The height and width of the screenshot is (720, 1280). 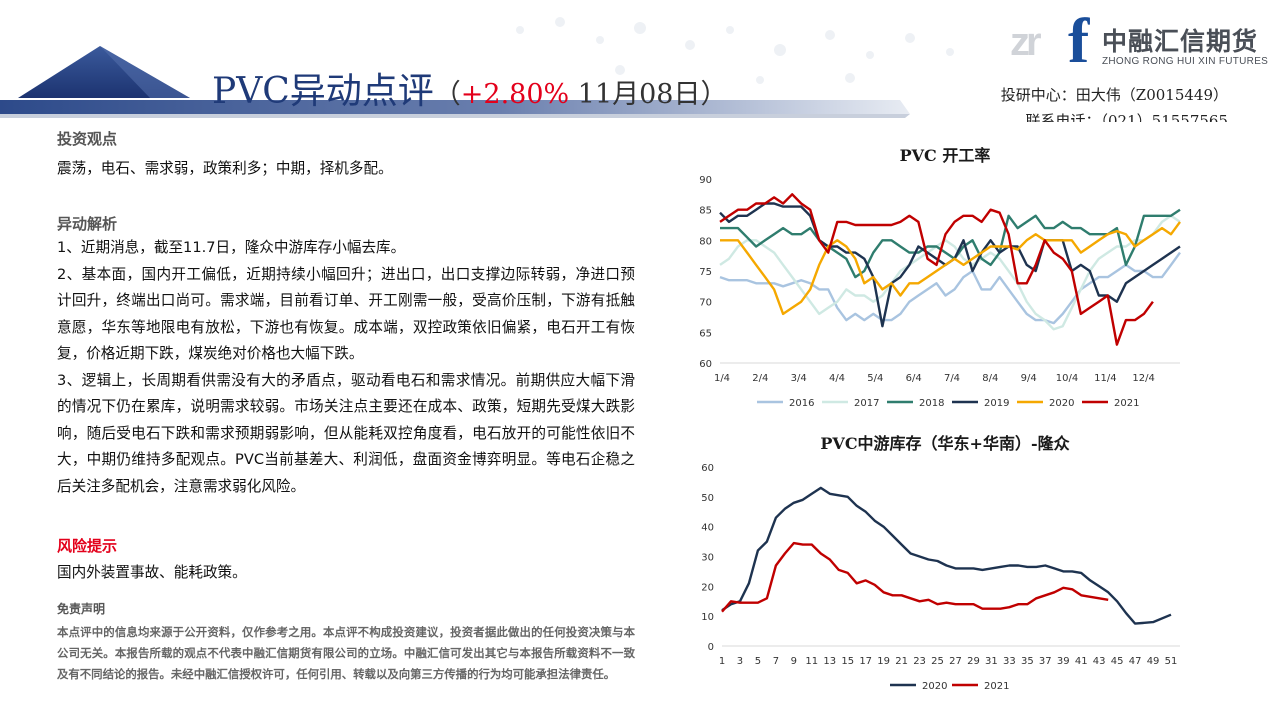 What do you see at coordinates (1063, 661) in the screenshot?
I see `x-tick-label: 39` at bounding box center [1063, 661].